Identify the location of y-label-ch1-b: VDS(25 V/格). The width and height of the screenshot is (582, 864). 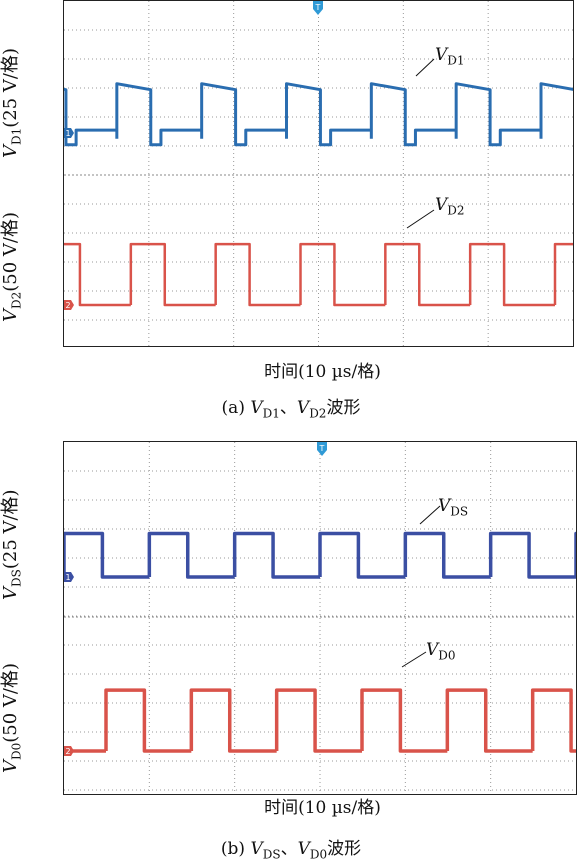
(12, 544).